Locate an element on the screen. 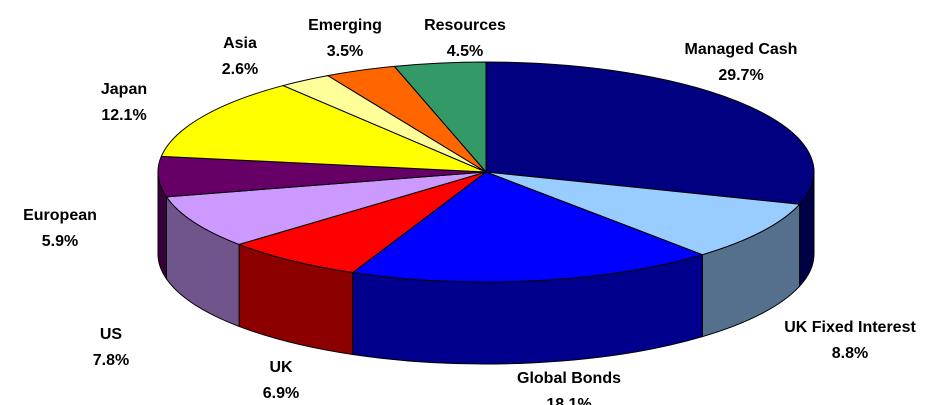 Image resolution: width=938 pixels, height=405 pixels. slice-european is located at coordinates (322, 176).